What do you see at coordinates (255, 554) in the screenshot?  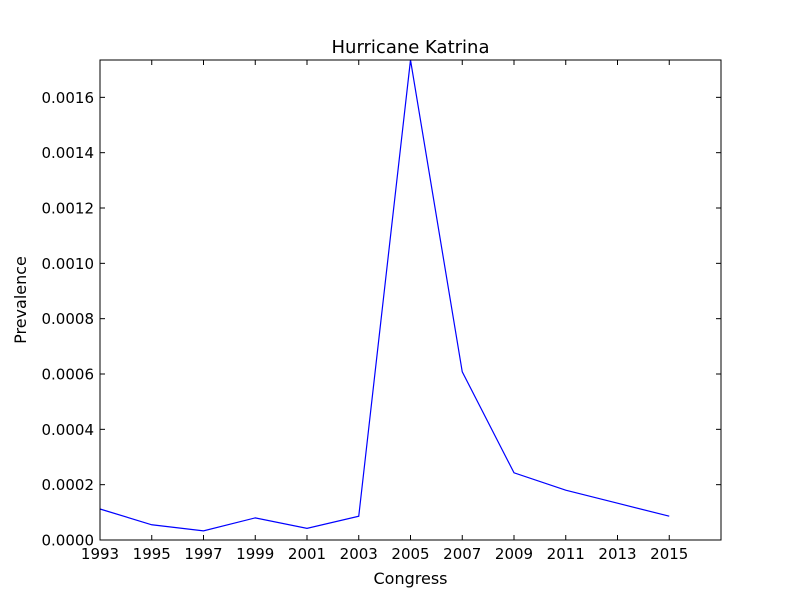 I see `x-tick-label: 1999` at bounding box center [255, 554].